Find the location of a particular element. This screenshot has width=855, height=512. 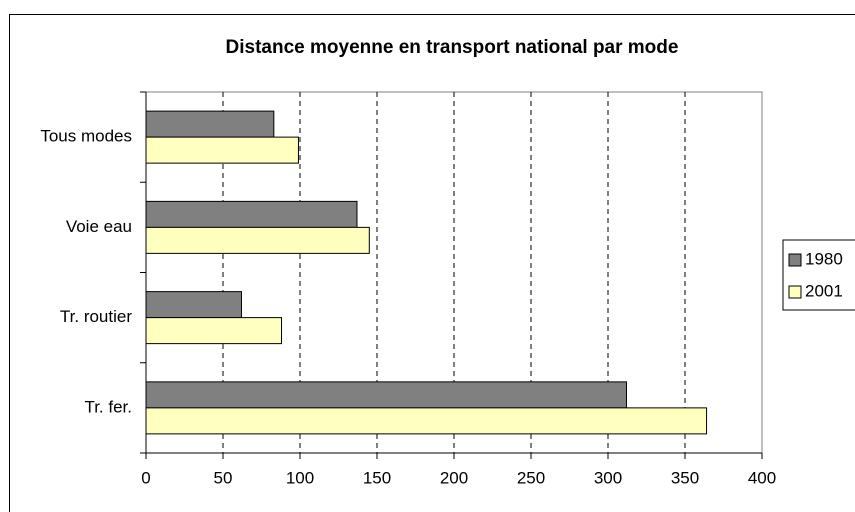

x-tick-label: 200 is located at coordinates (454, 477).